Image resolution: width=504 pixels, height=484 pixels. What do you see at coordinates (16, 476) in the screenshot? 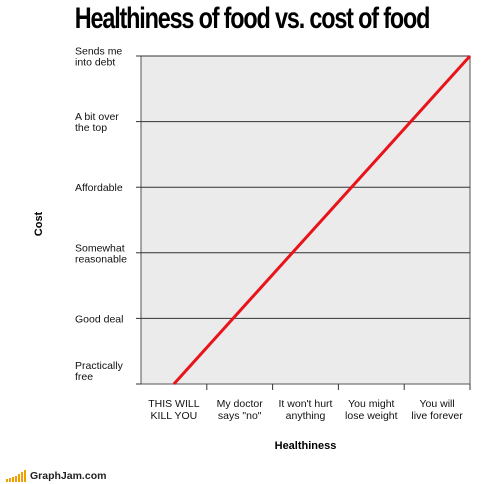
I see `graphjam-logo-icon` at bounding box center [16, 476].